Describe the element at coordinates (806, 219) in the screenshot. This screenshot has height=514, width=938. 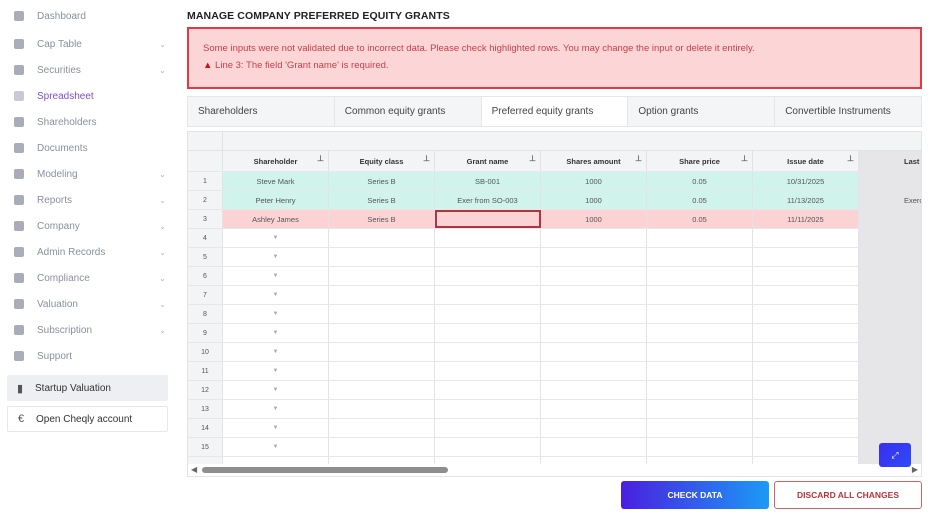
I see `table-cell: 11/11/2025` at that location.